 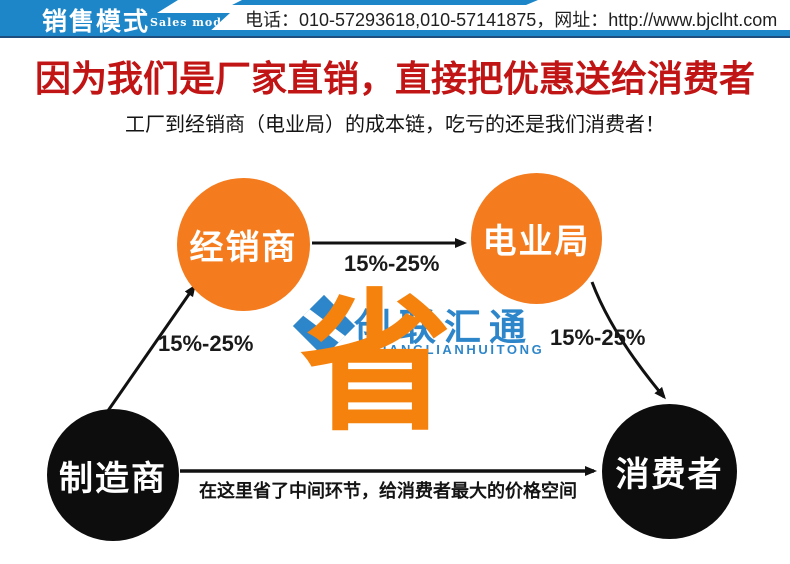 I want to click on header-bottom-accent-line, so click(x=395, y=37).